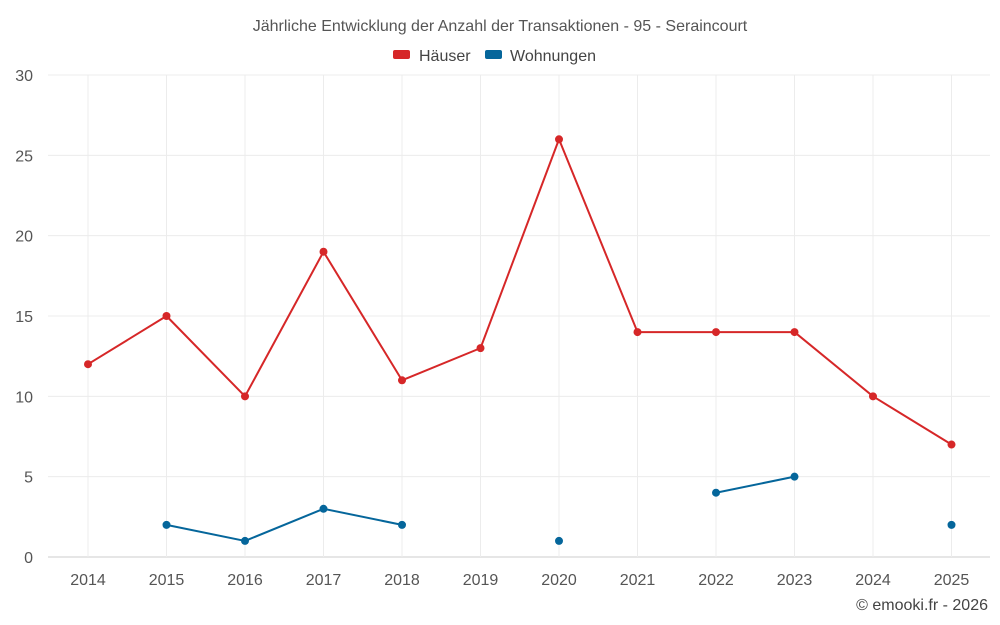 The image size is (1000, 625). I want to click on x-tick-label: 2016, so click(245, 580).